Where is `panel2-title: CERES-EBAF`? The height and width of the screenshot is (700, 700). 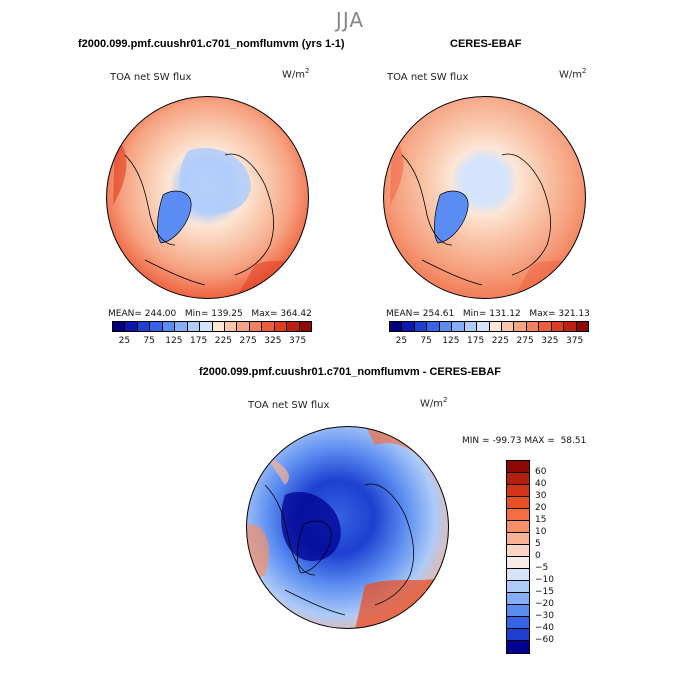
panel2-title: CERES-EBAF is located at coordinates (486, 44).